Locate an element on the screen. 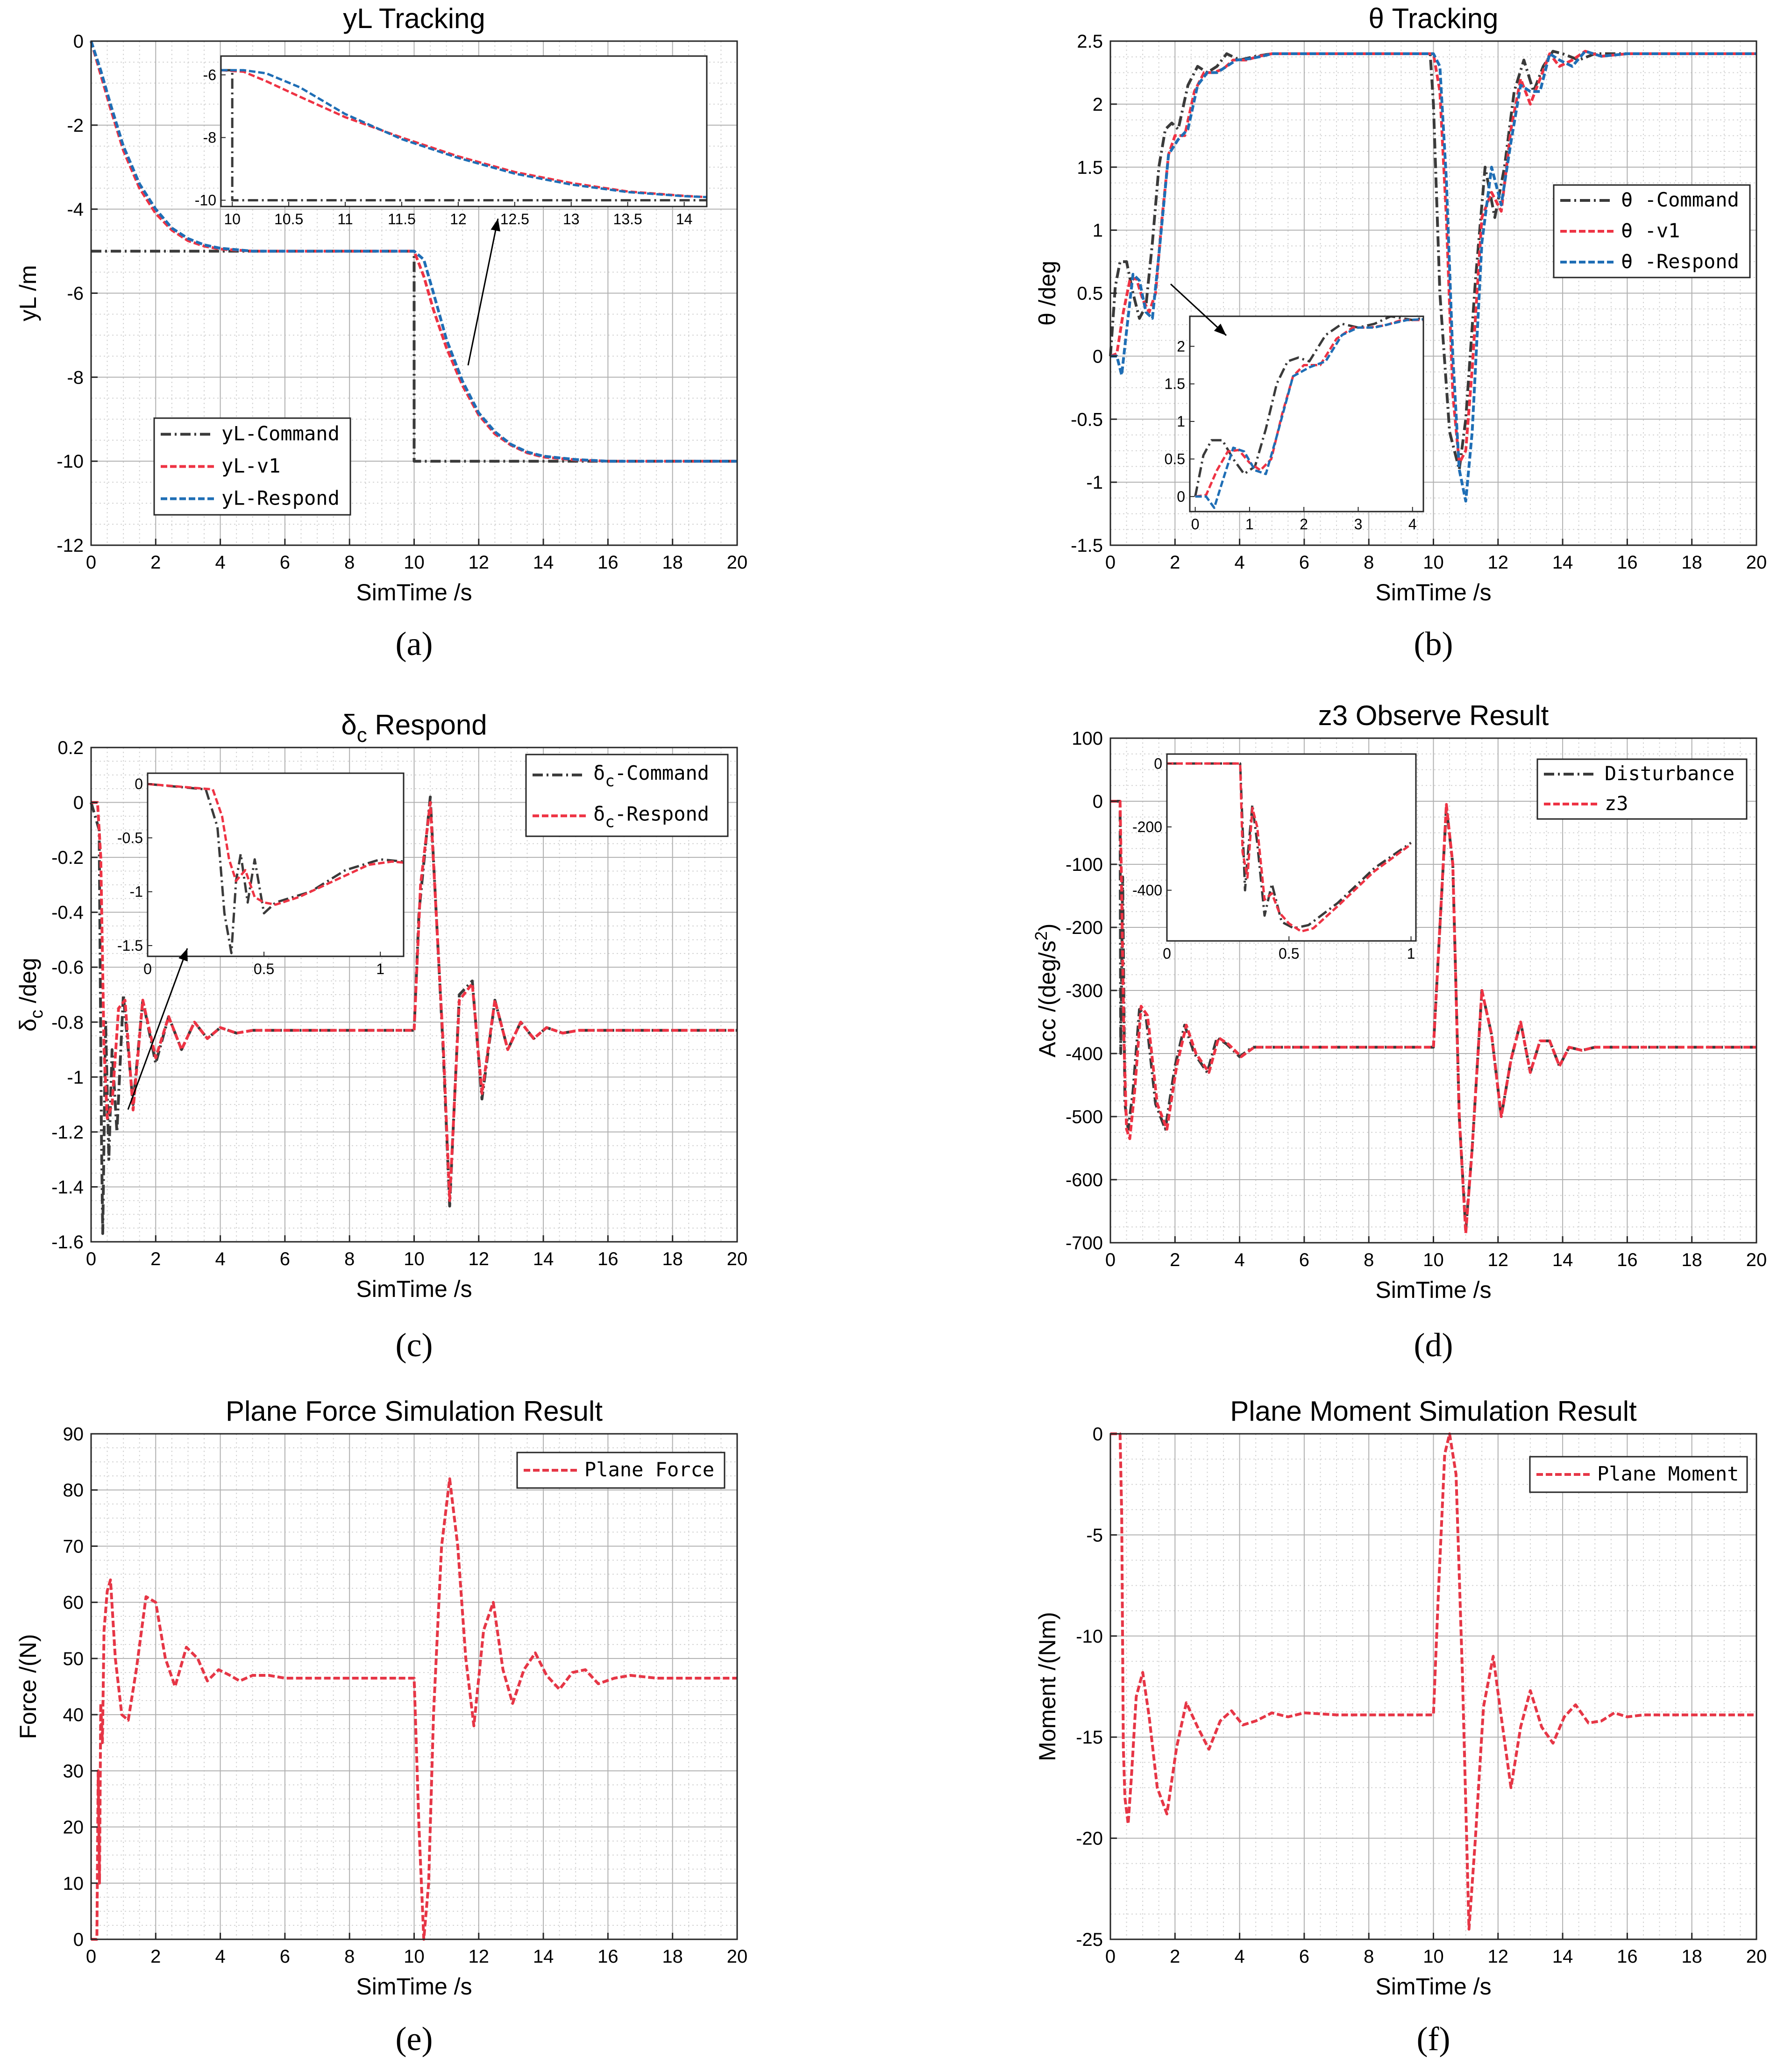  legend-label-0: Plane Force is located at coordinates (649, 1469).